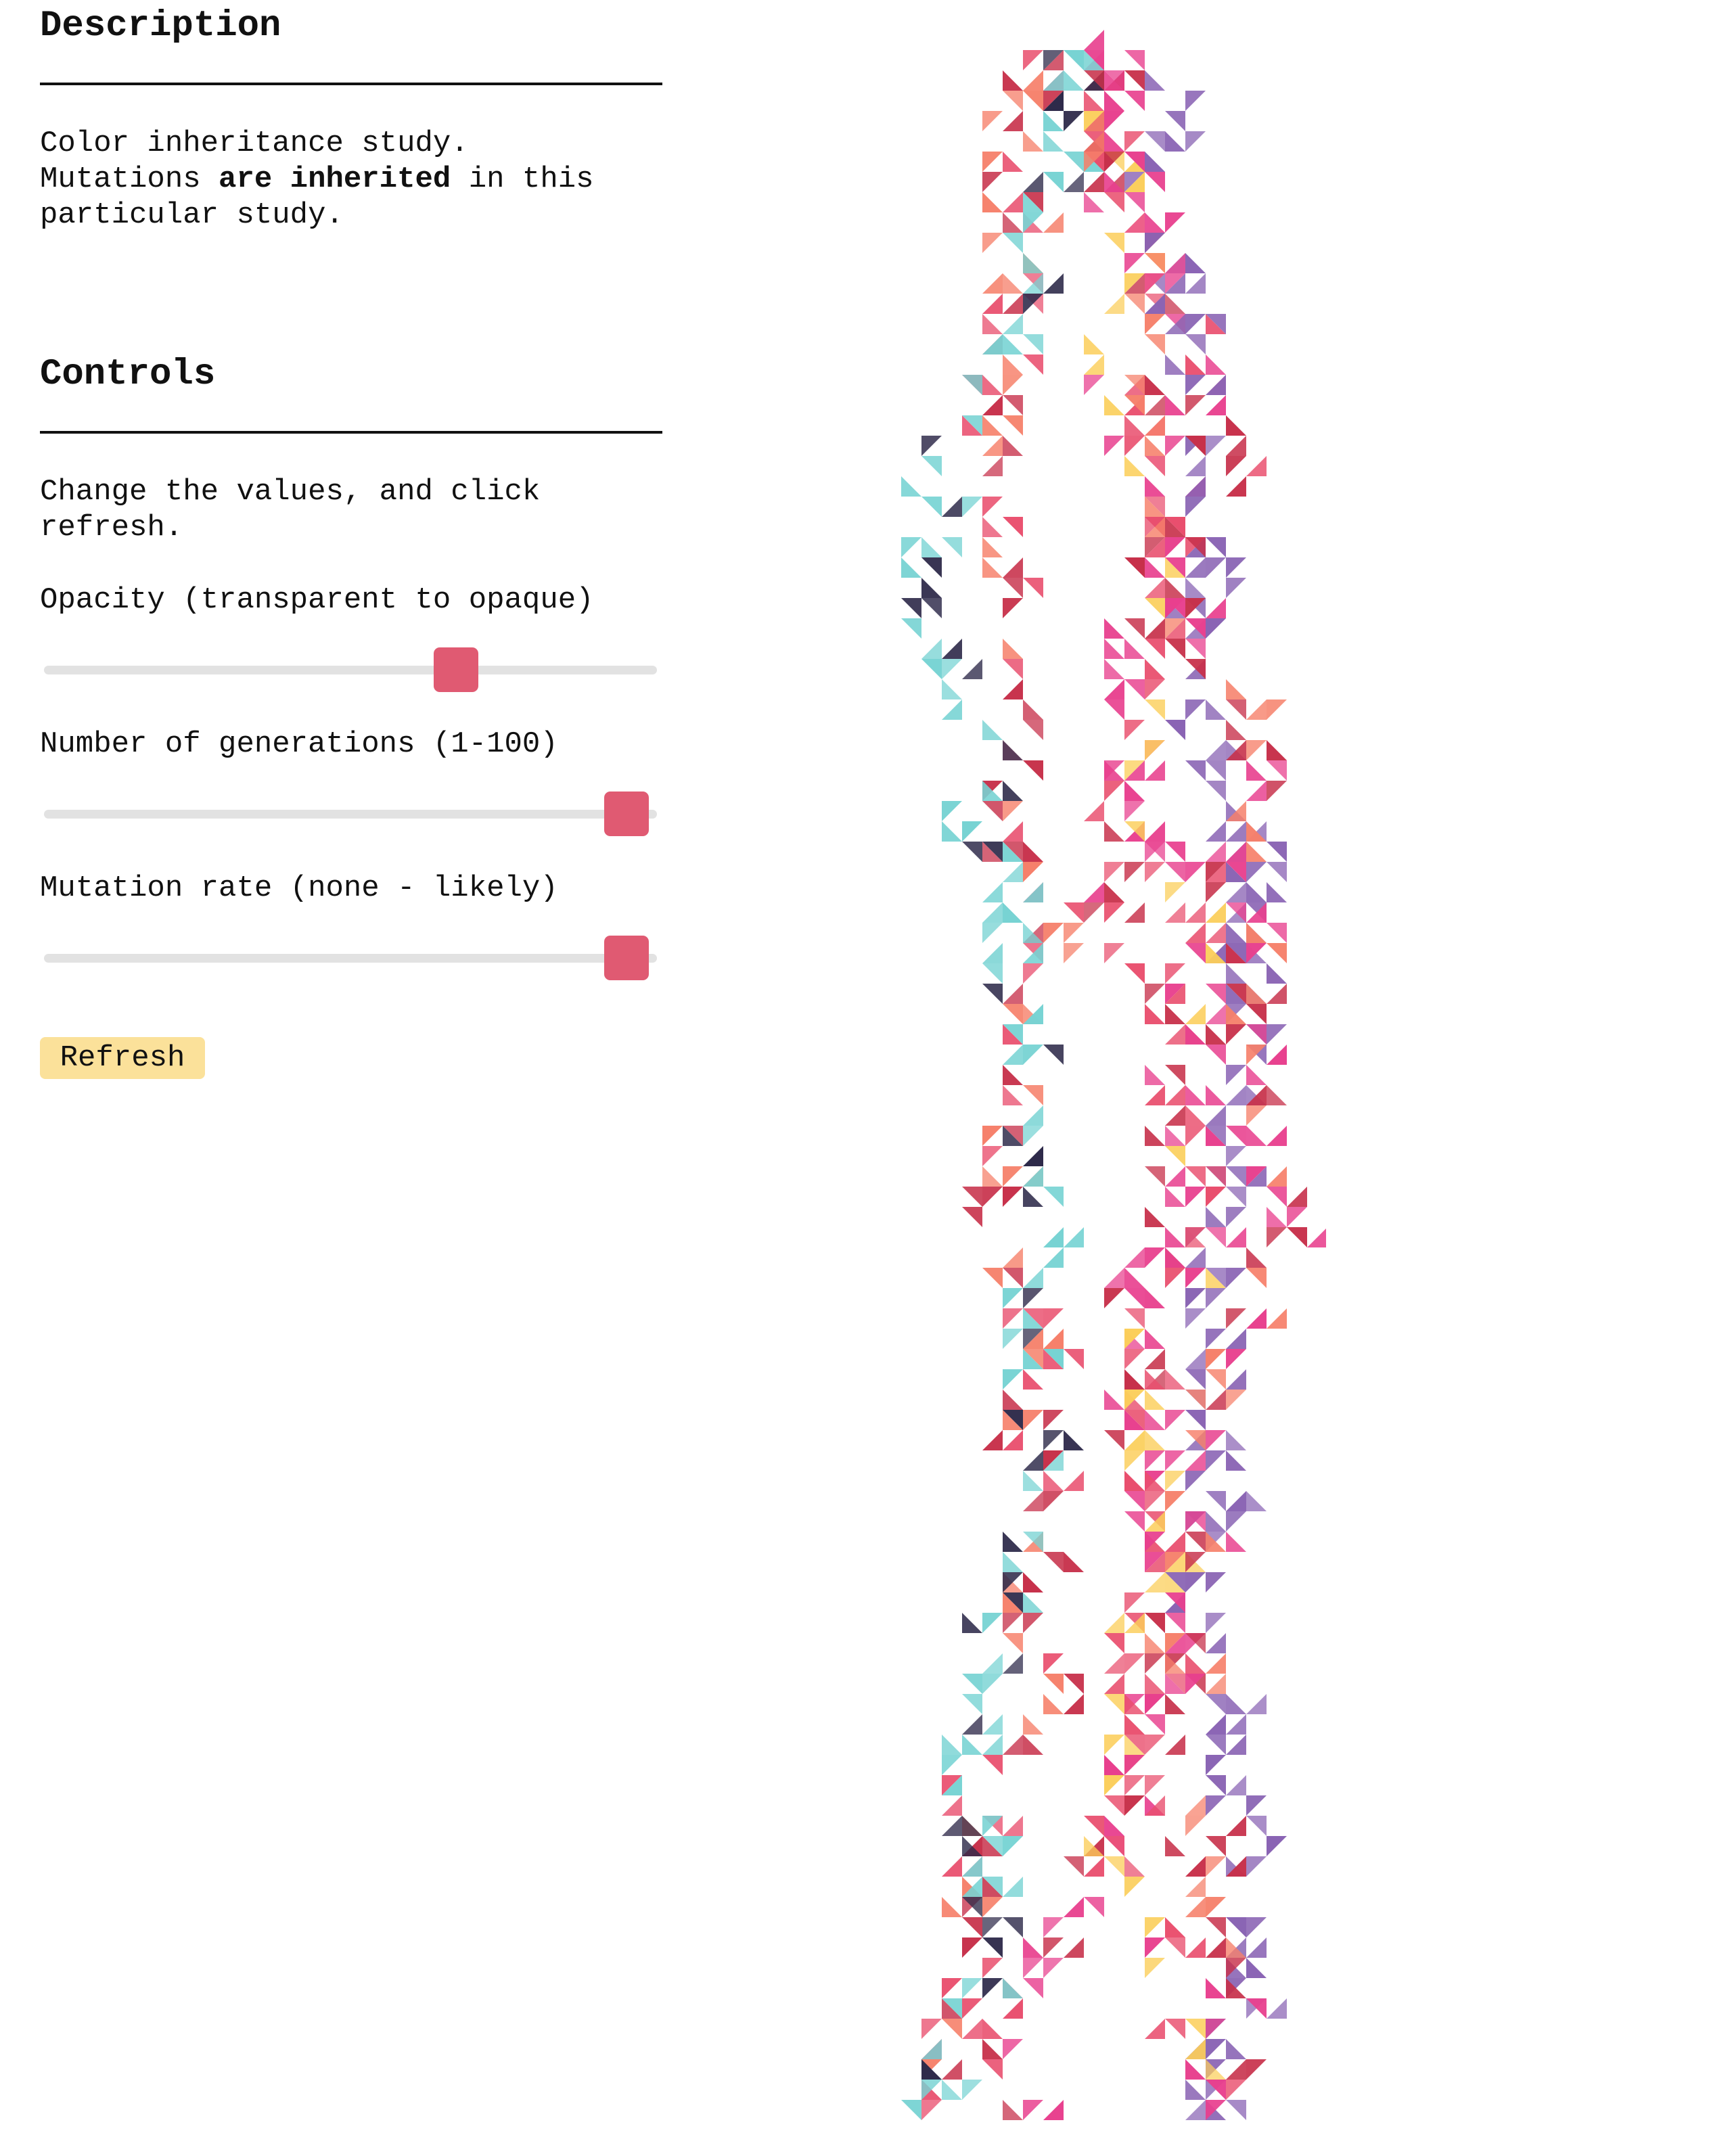 The height and width of the screenshot is (2156, 1709). Describe the element at coordinates (122, 1058) in the screenshot. I see `refresh-button: Refresh` at that location.